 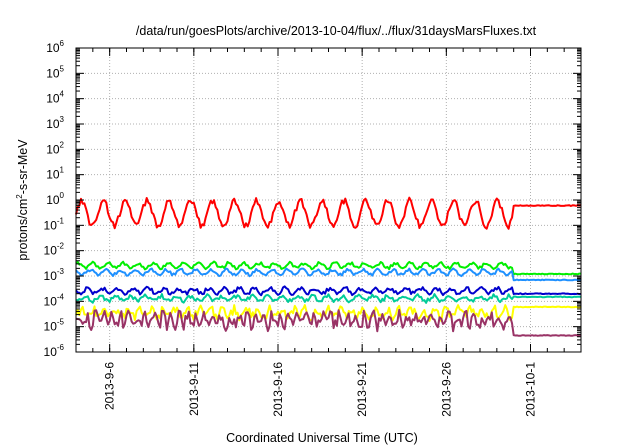 I want to click on y-tick-label: 10⁻², so click(x=54, y=250).